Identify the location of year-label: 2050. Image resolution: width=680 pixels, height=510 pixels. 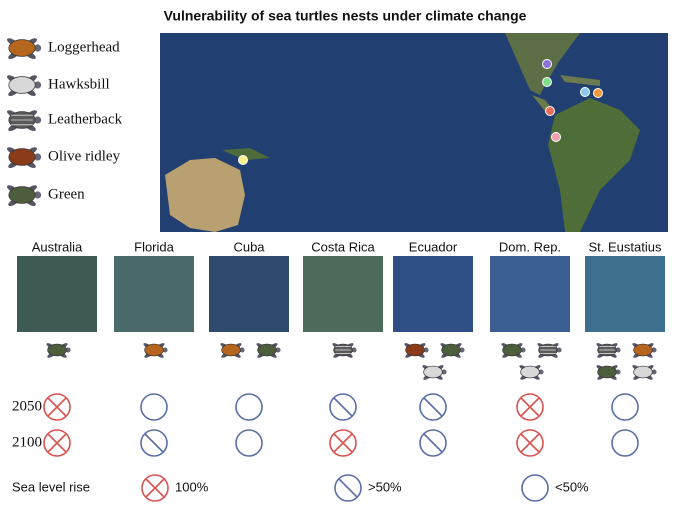
(27, 406).